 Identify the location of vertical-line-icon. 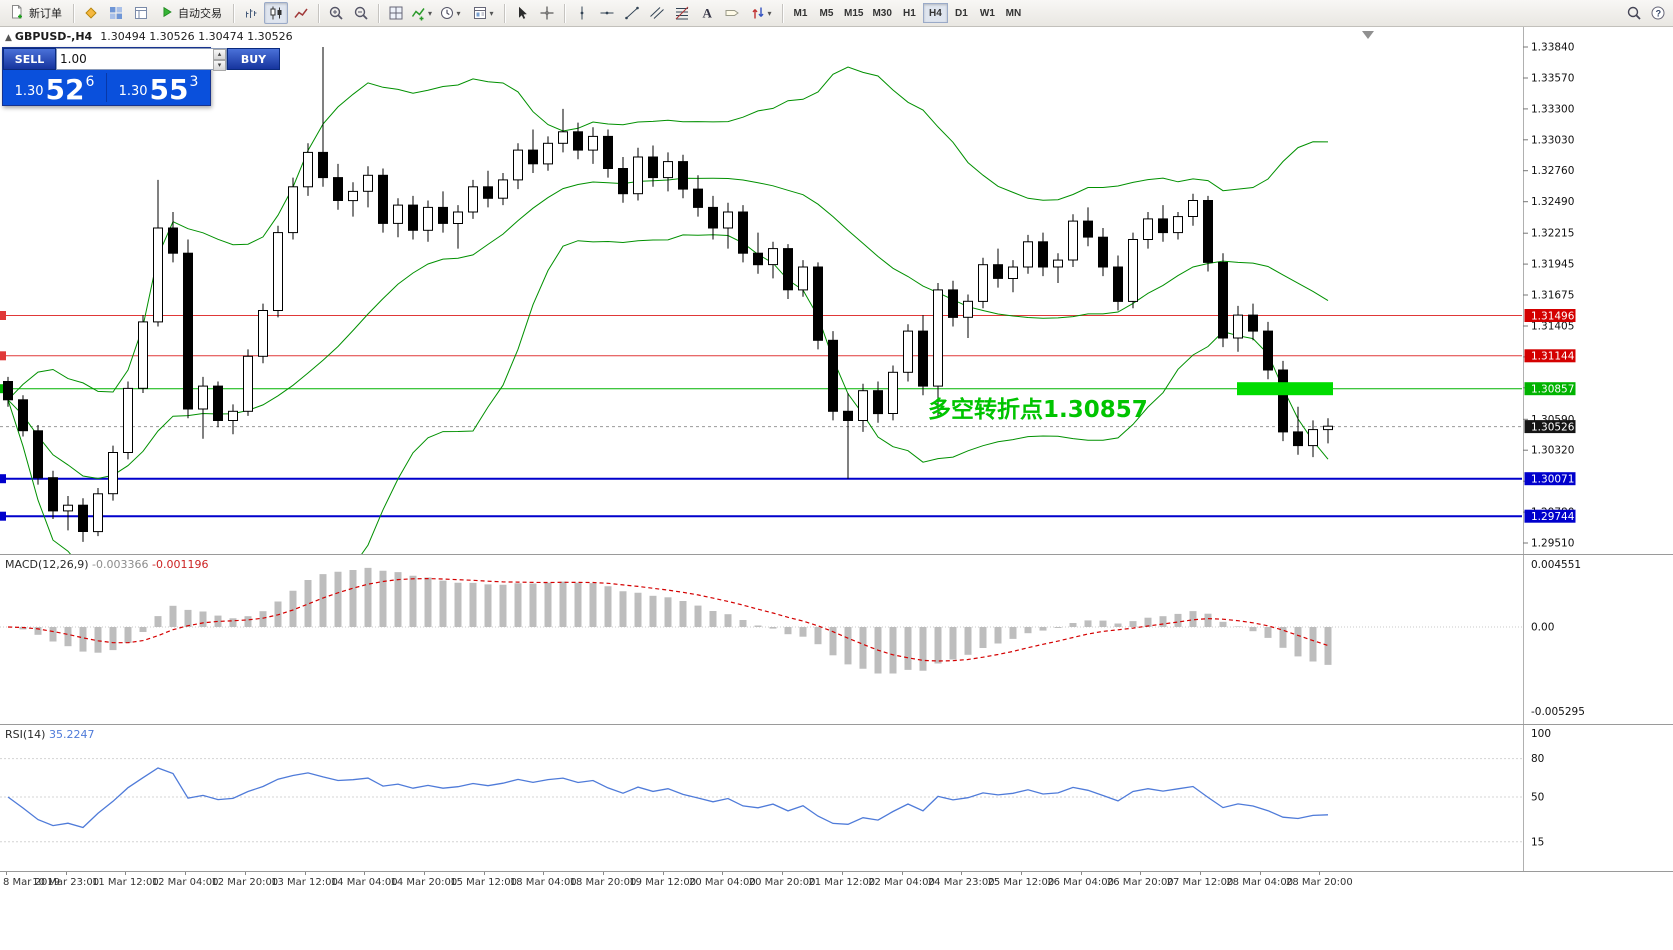
(582, 13).